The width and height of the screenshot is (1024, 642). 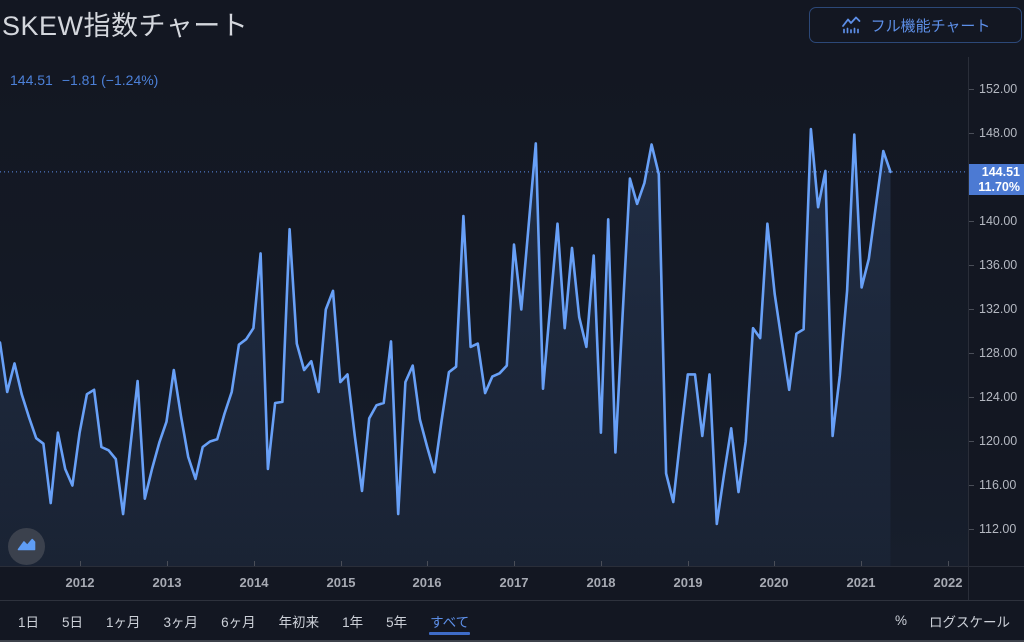 I want to click on year-label: 2019, so click(x=688, y=582).